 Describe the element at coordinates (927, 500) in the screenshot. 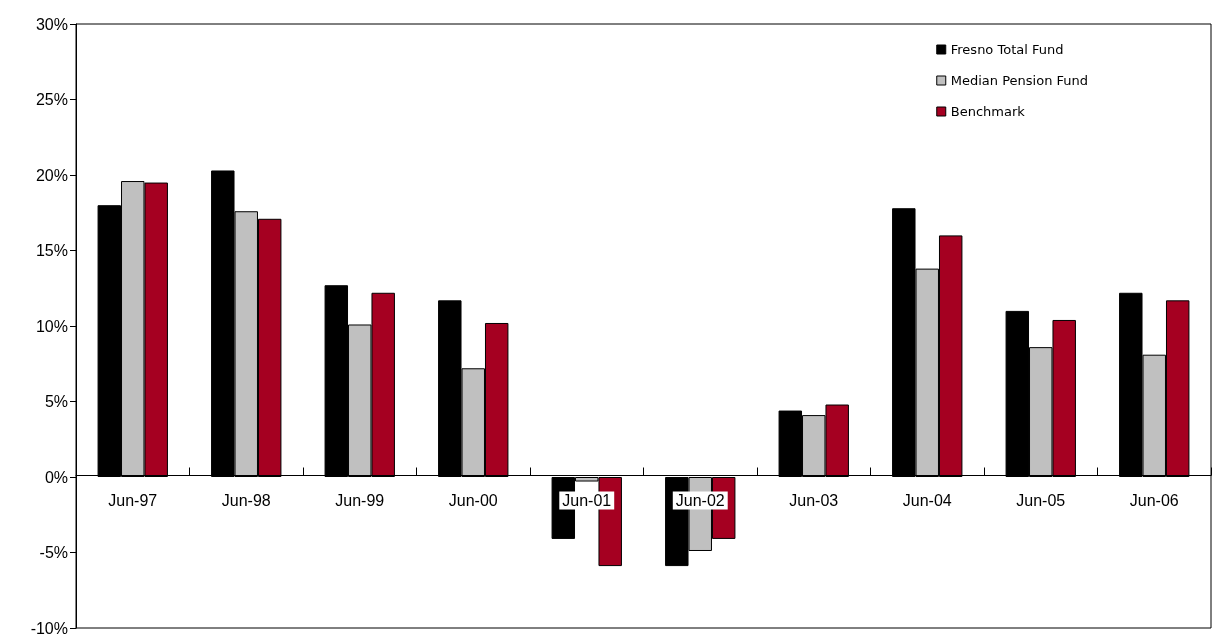

I see `x-tick-label: Jun-04` at that location.